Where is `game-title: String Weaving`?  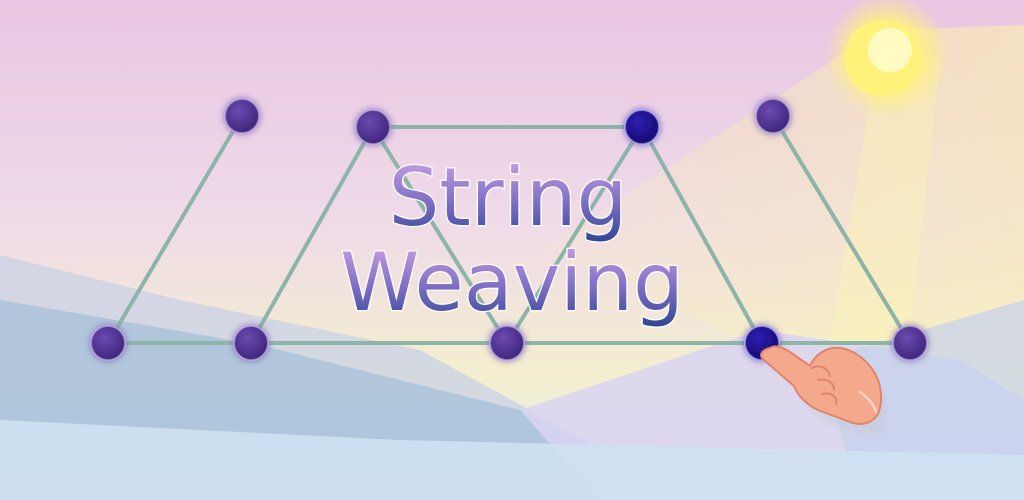 game-title: String Weaving is located at coordinates (512, 240).